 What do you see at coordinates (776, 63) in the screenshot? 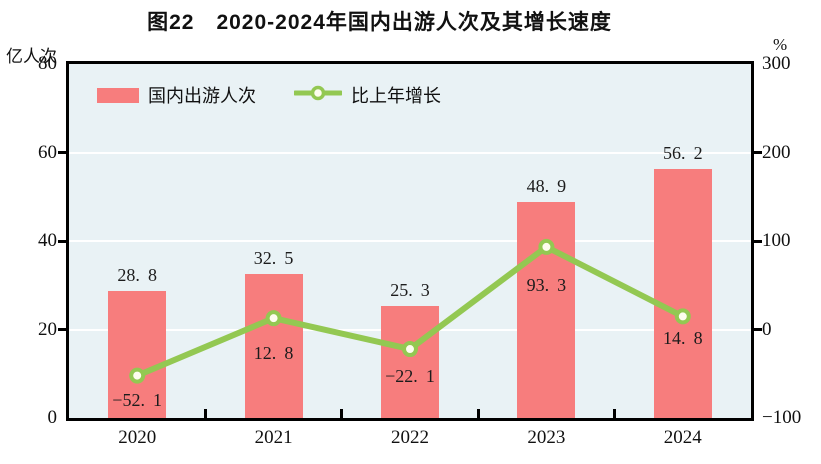
I see `right-axis-tick-label: 300` at bounding box center [776, 63].